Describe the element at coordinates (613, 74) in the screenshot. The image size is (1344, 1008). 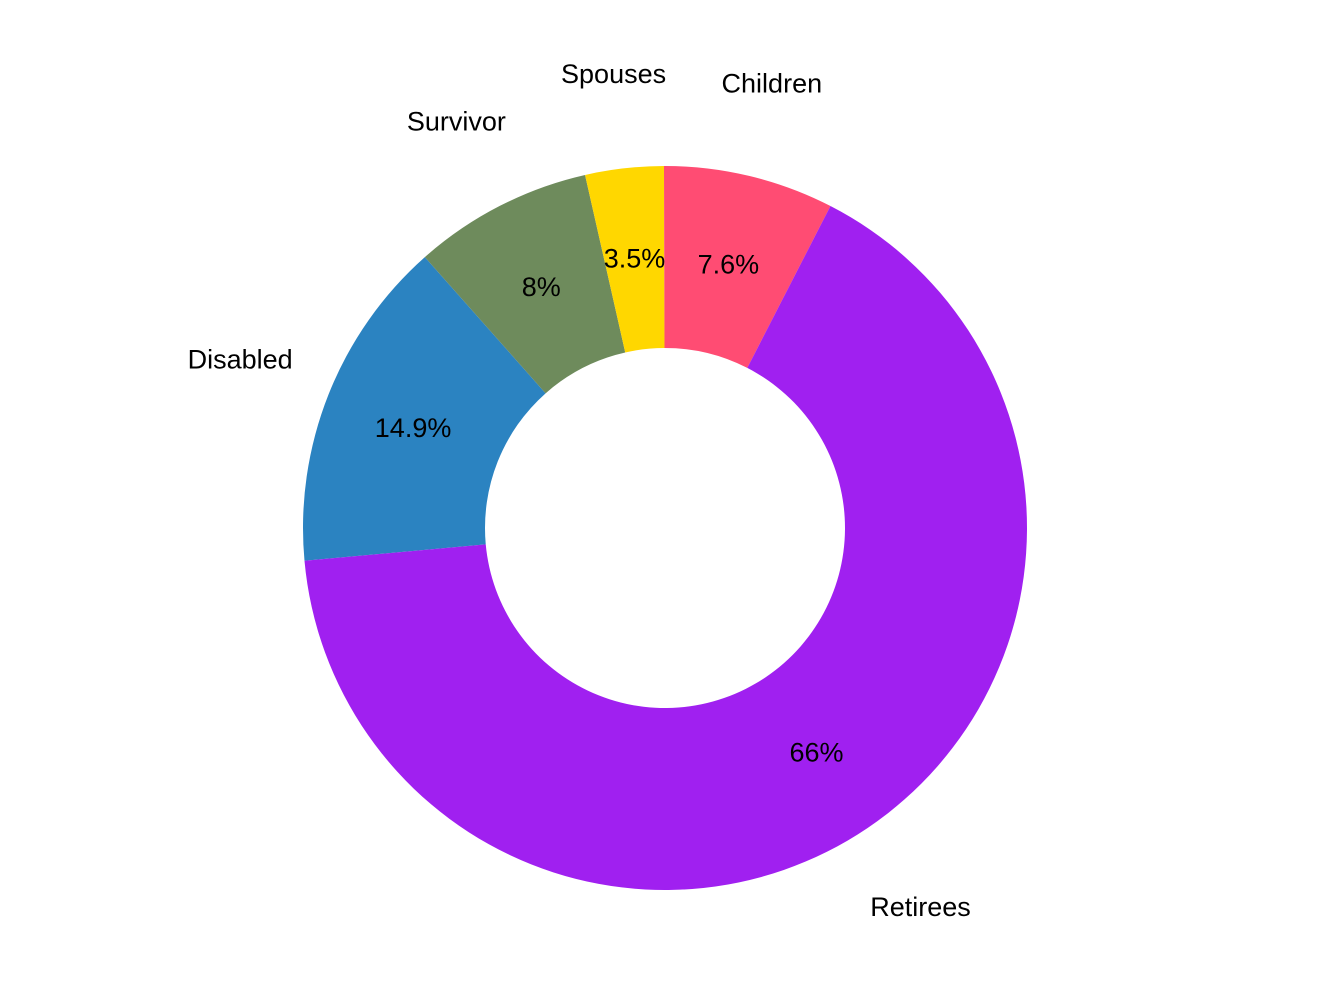
I see `category-label-spouses: Spouses` at that location.